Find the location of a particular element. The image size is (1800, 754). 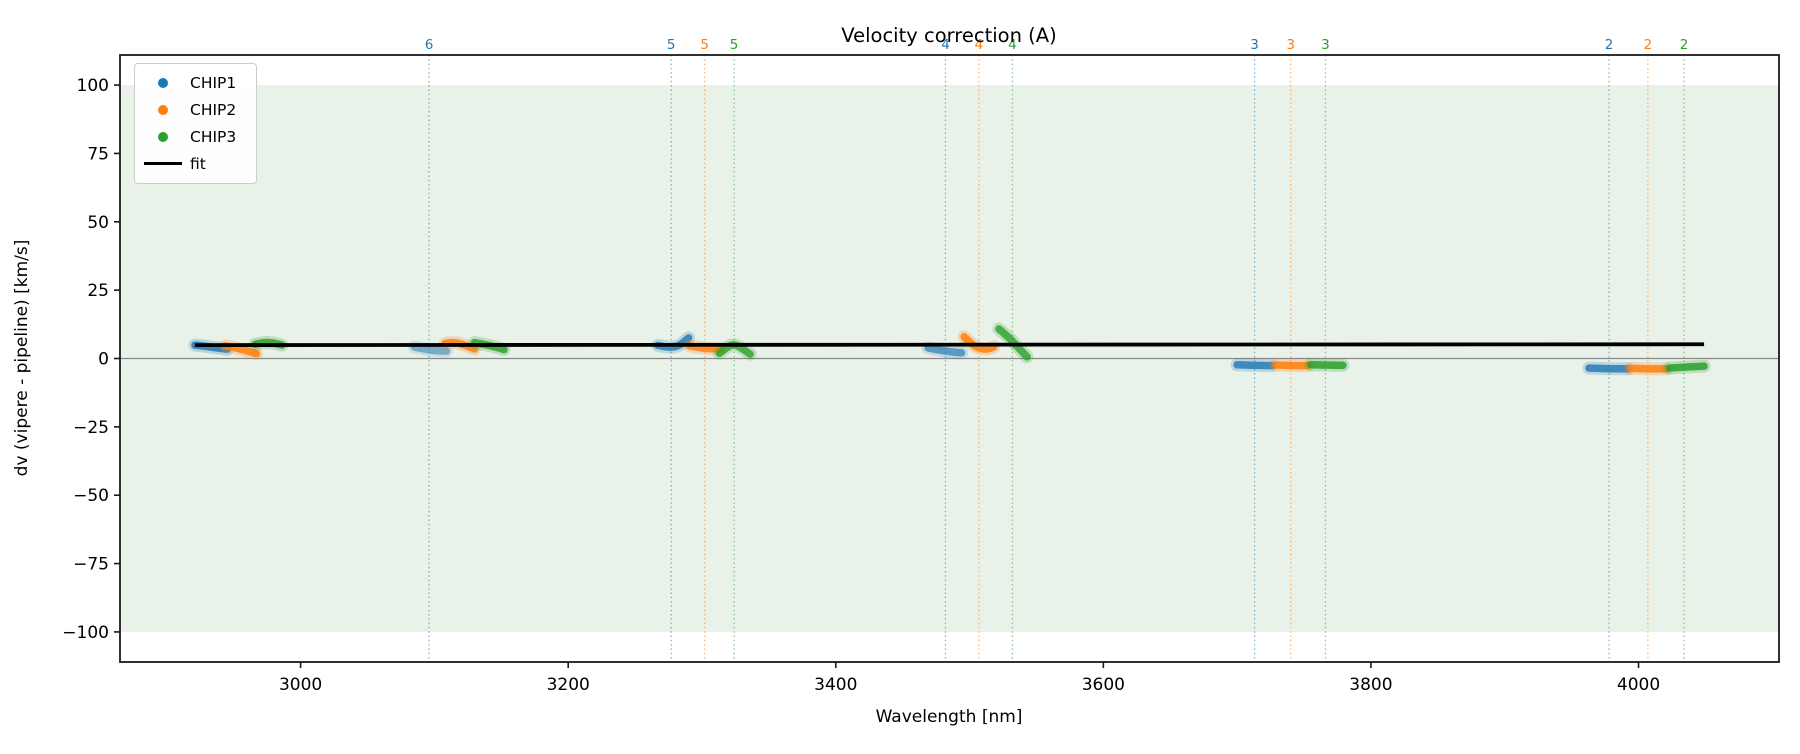

legend-item-fit: fit is located at coordinates (195, 164).